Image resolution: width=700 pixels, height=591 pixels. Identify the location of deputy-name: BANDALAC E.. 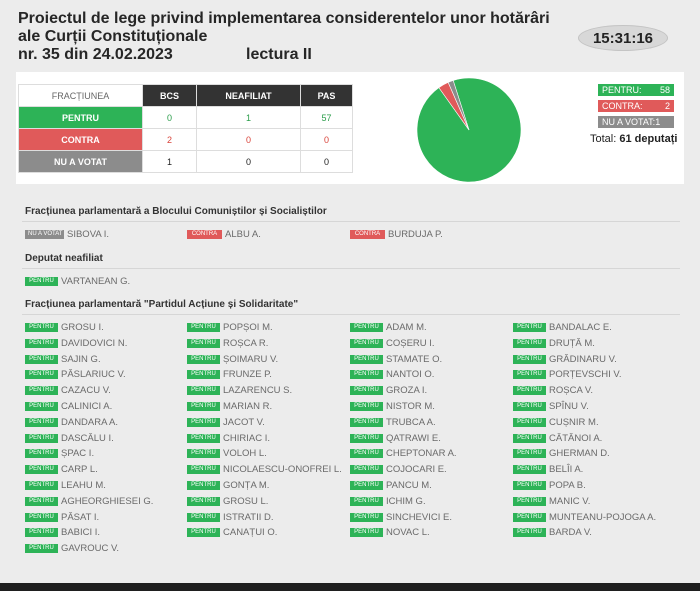
(580, 327).